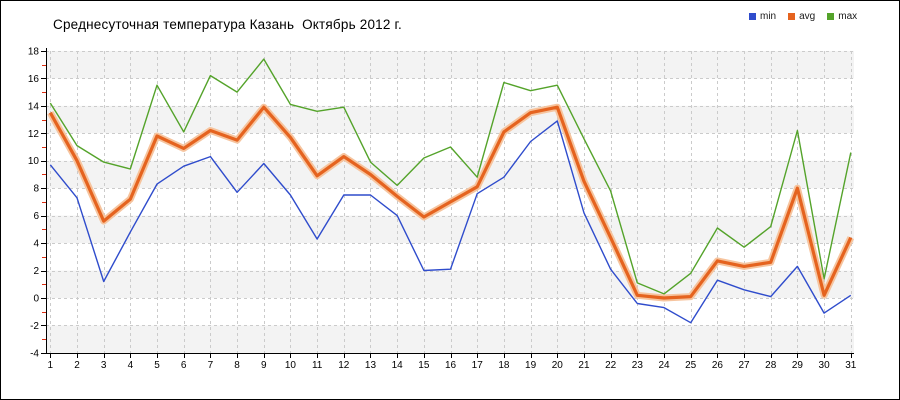 The image size is (900, 400). What do you see at coordinates (691, 365) in the screenshot?
I see `x-tick-label: 25` at bounding box center [691, 365].